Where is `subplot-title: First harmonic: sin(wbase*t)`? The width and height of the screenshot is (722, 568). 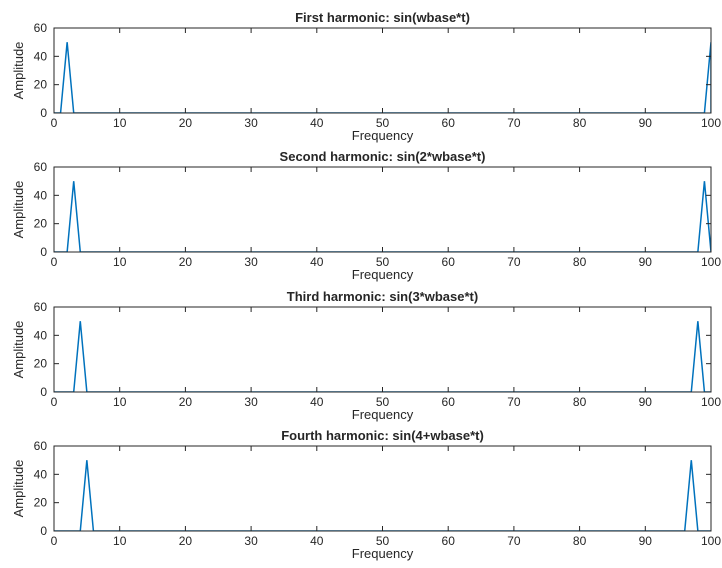 subplot-title: First harmonic: sin(wbase*t) is located at coordinates (382, 17).